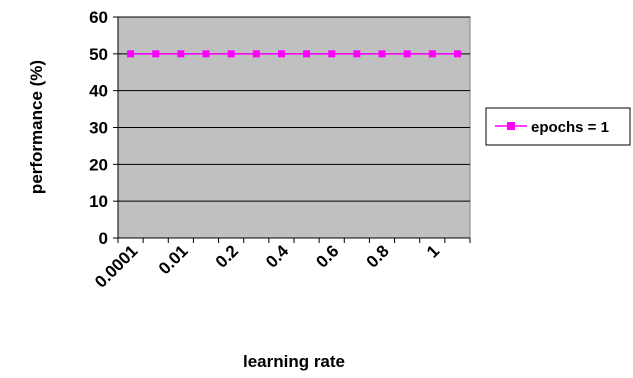 This screenshot has height=378, width=633. I want to click on y-tick-label: 50, so click(98, 54).